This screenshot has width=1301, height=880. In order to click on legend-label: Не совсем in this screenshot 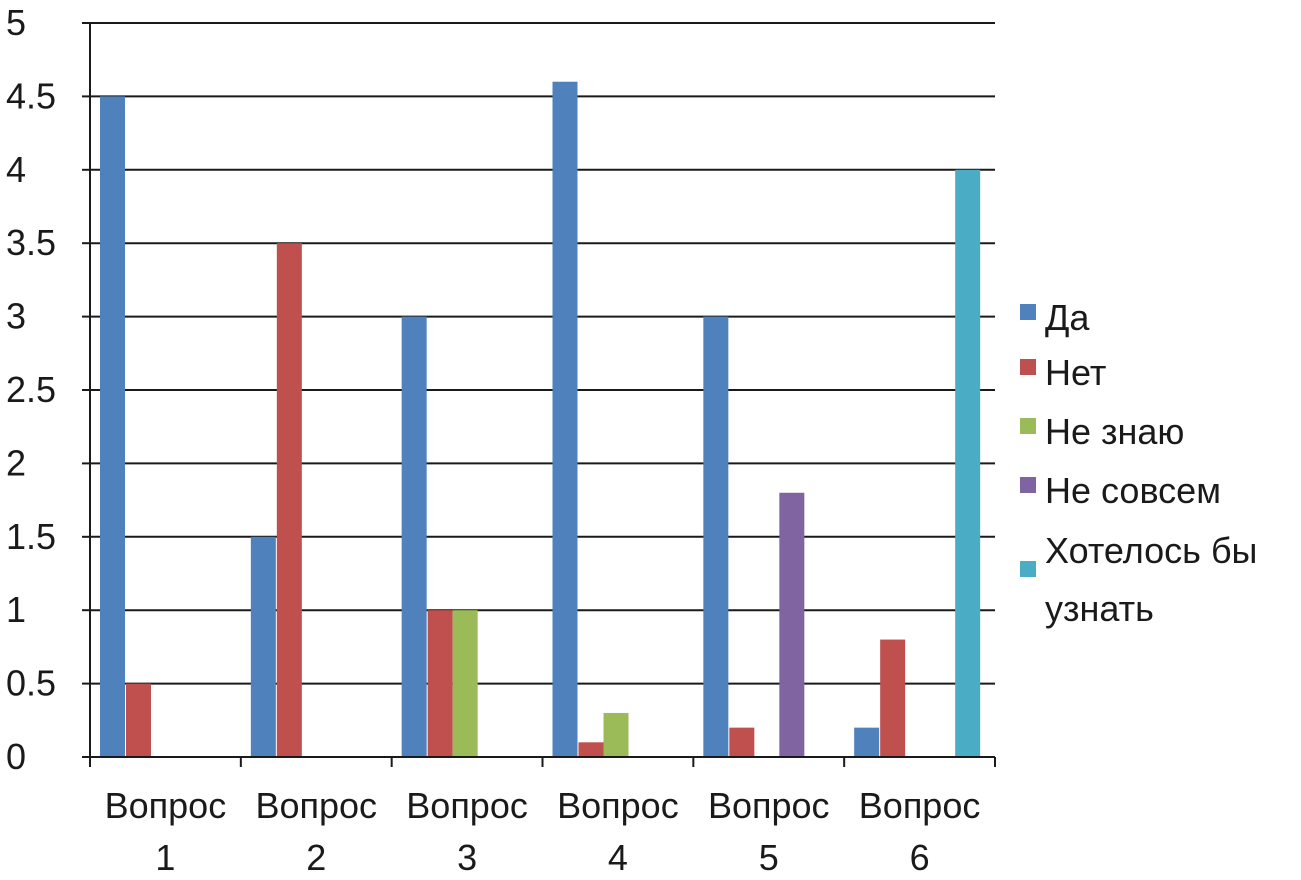, I will do `click(1133, 490)`.